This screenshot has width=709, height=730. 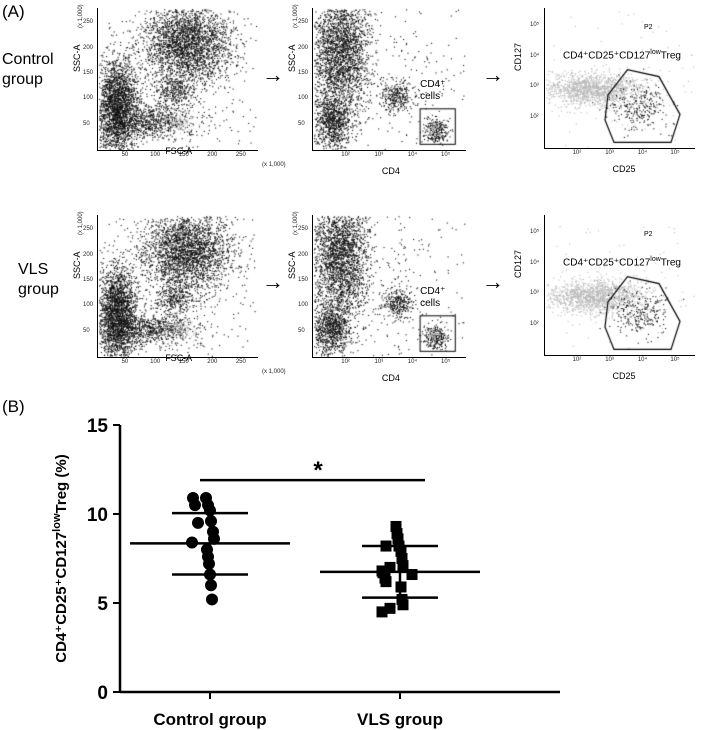 What do you see at coordinates (57, 522) in the screenshot?
I see `y-axis-label-sup: low` at bounding box center [57, 522].